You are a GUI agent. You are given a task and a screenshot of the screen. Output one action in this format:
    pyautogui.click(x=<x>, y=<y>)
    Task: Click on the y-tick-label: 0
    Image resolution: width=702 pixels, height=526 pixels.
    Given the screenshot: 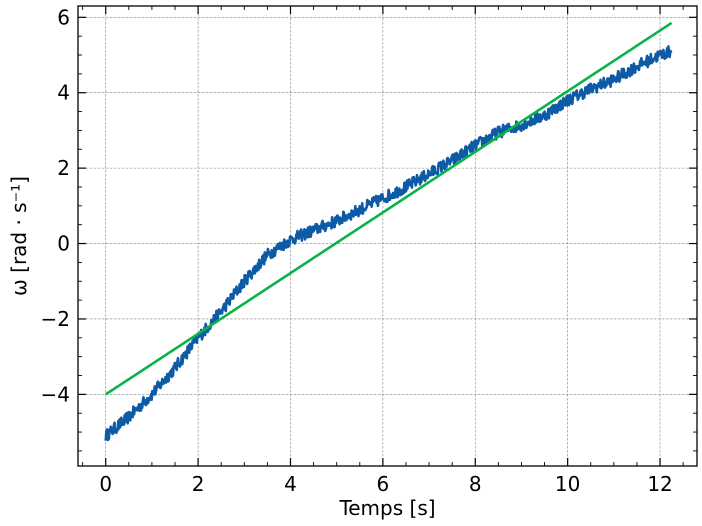 What is the action you would take?
    pyautogui.click(x=63, y=244)
    